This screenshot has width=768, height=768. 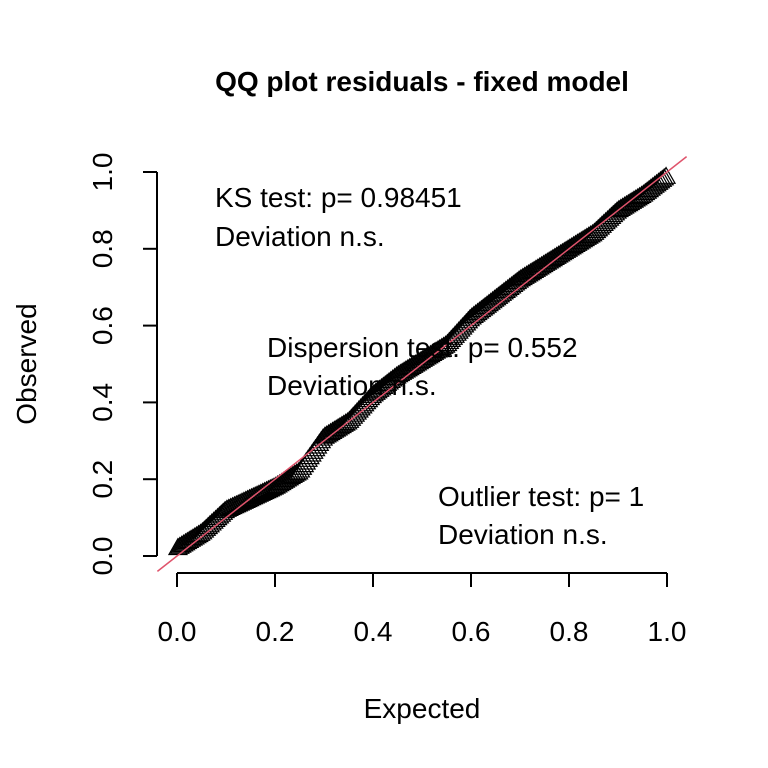 What do you see at coordinates (667, 631) in the screenshot?
I see `x-tick-label: 1.0` at bounding box center [667, 631].